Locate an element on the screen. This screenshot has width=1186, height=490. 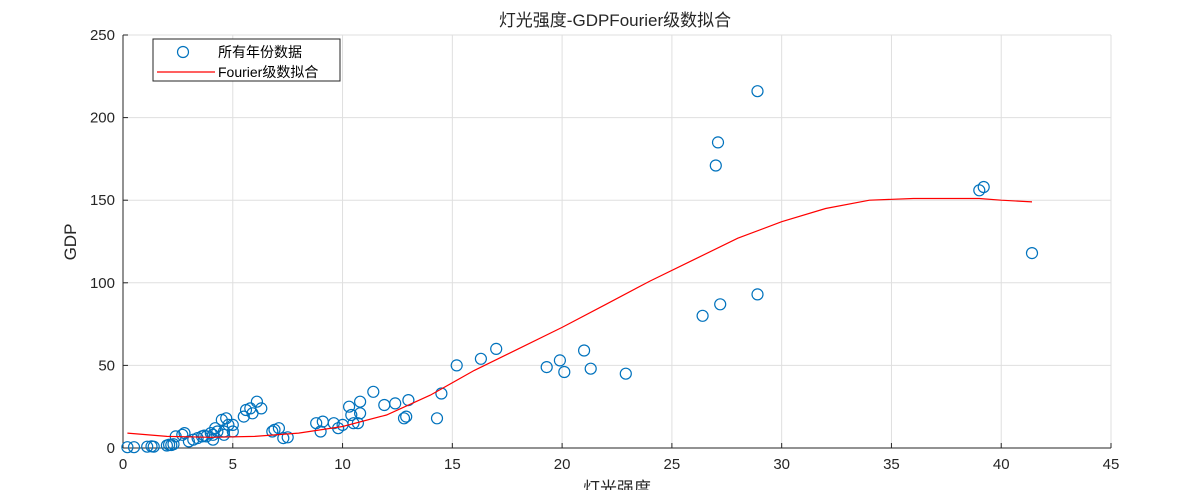
y-tick-label: 0 is located at coordinates (111, 448).